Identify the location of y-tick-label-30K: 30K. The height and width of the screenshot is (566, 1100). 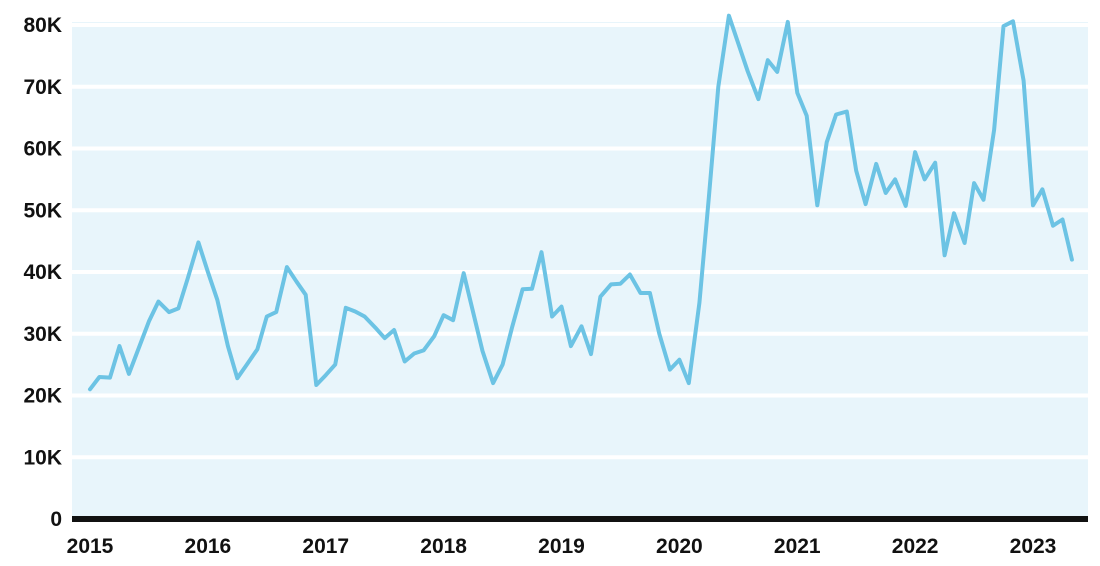
(42, 334).